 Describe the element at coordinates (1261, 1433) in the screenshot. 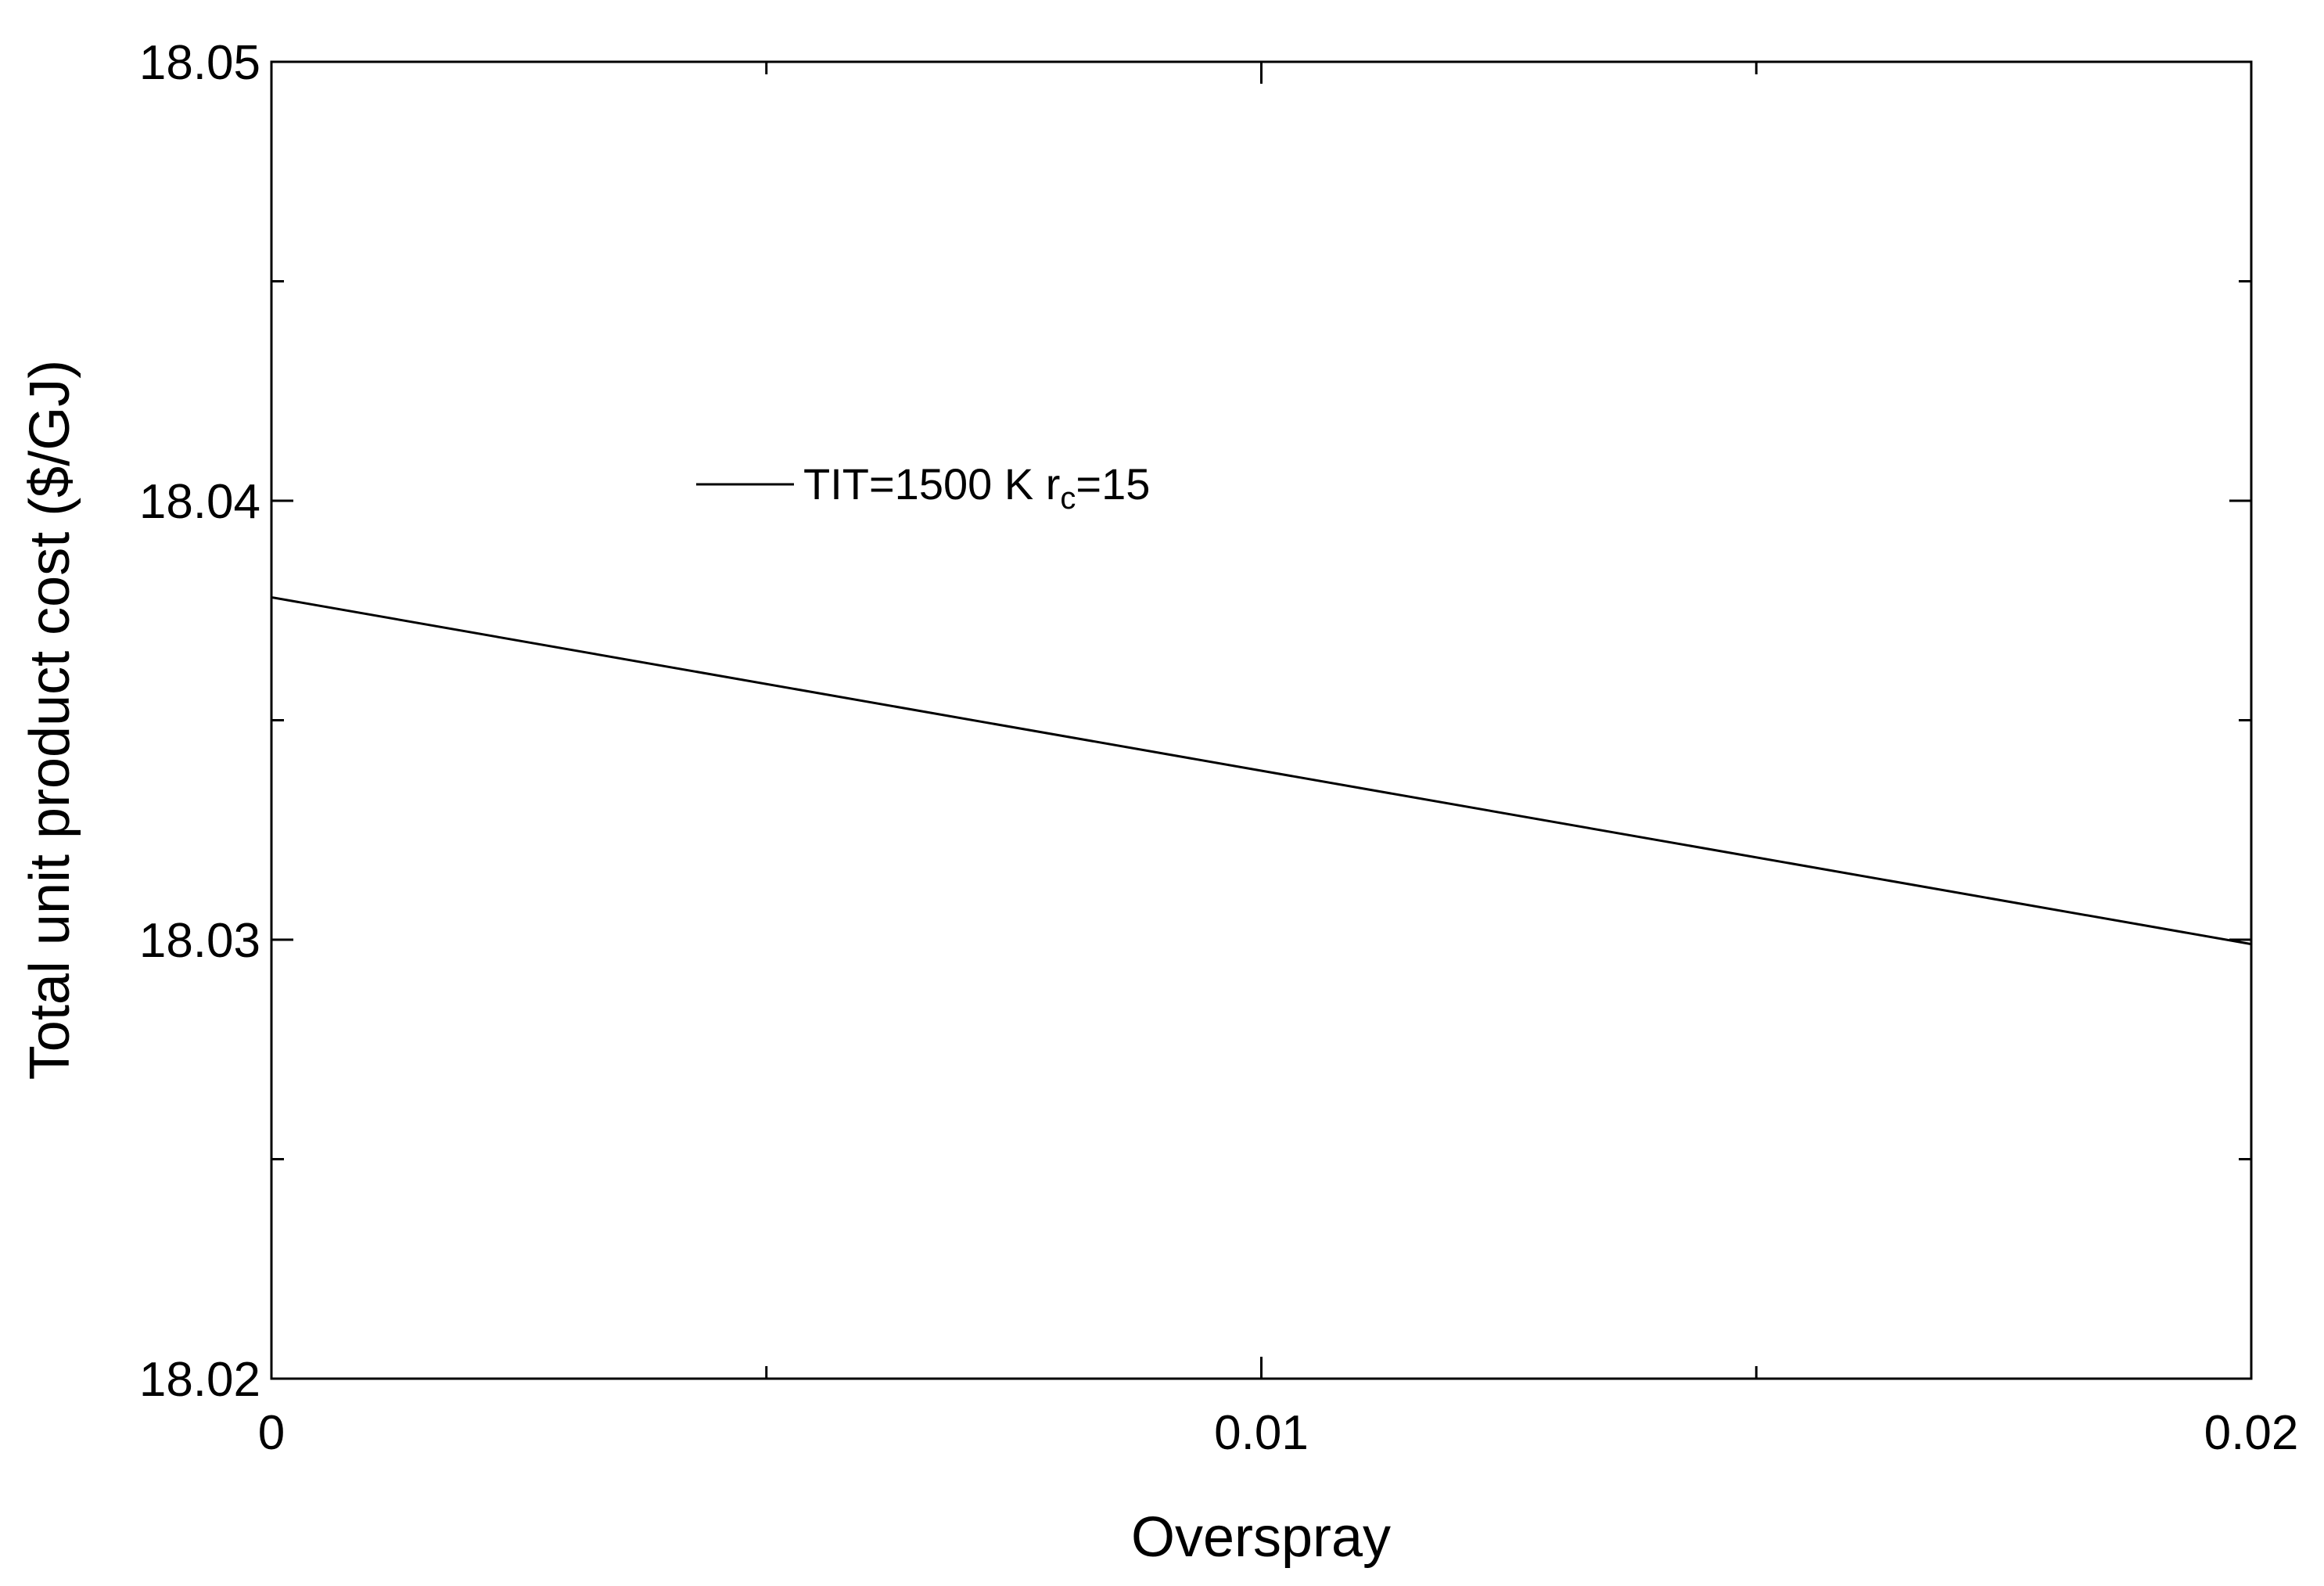

I see `x-tick-label: 0.01` at that location.